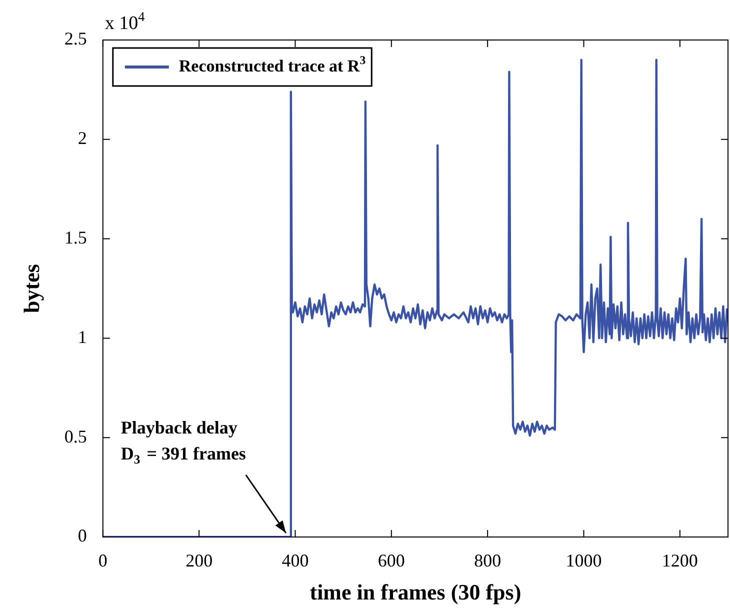 This screenshot has width=730, height=613. Describe the element at coordinates (295, 560) in the screenshot. I see `x-tick-label: 400` at that location.